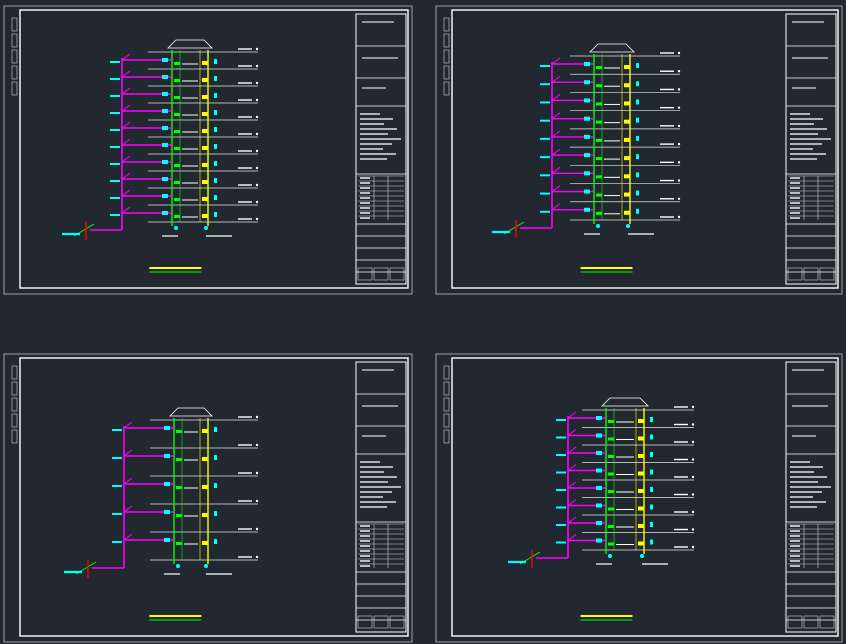  What do you see at coordinates (610, 556) in the screenshot?
I see `outlet-left` at bounding box center [610, 556].